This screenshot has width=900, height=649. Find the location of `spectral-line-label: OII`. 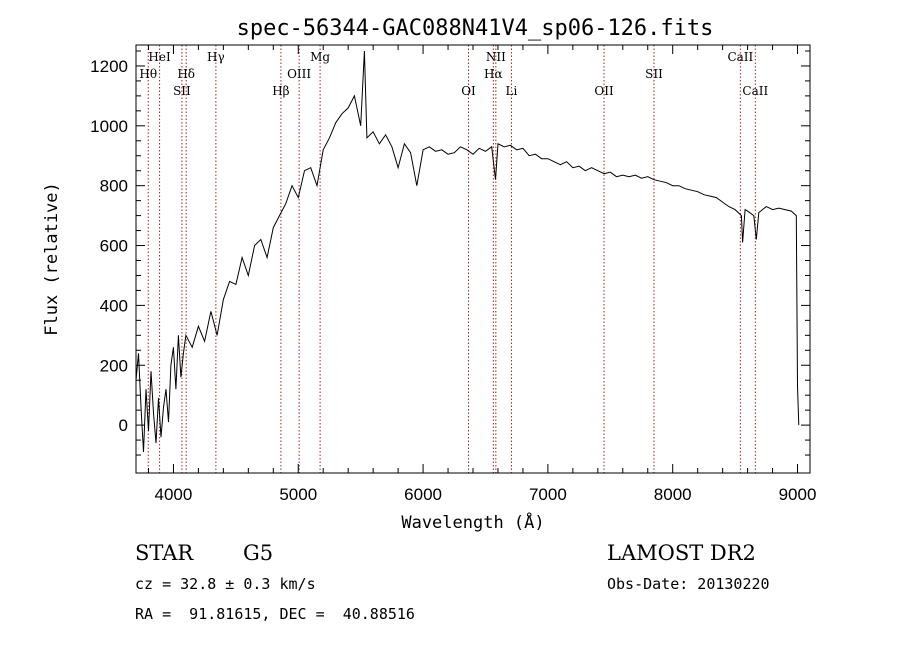

spectral-line-label: OII is located at coordinates (604, 91).